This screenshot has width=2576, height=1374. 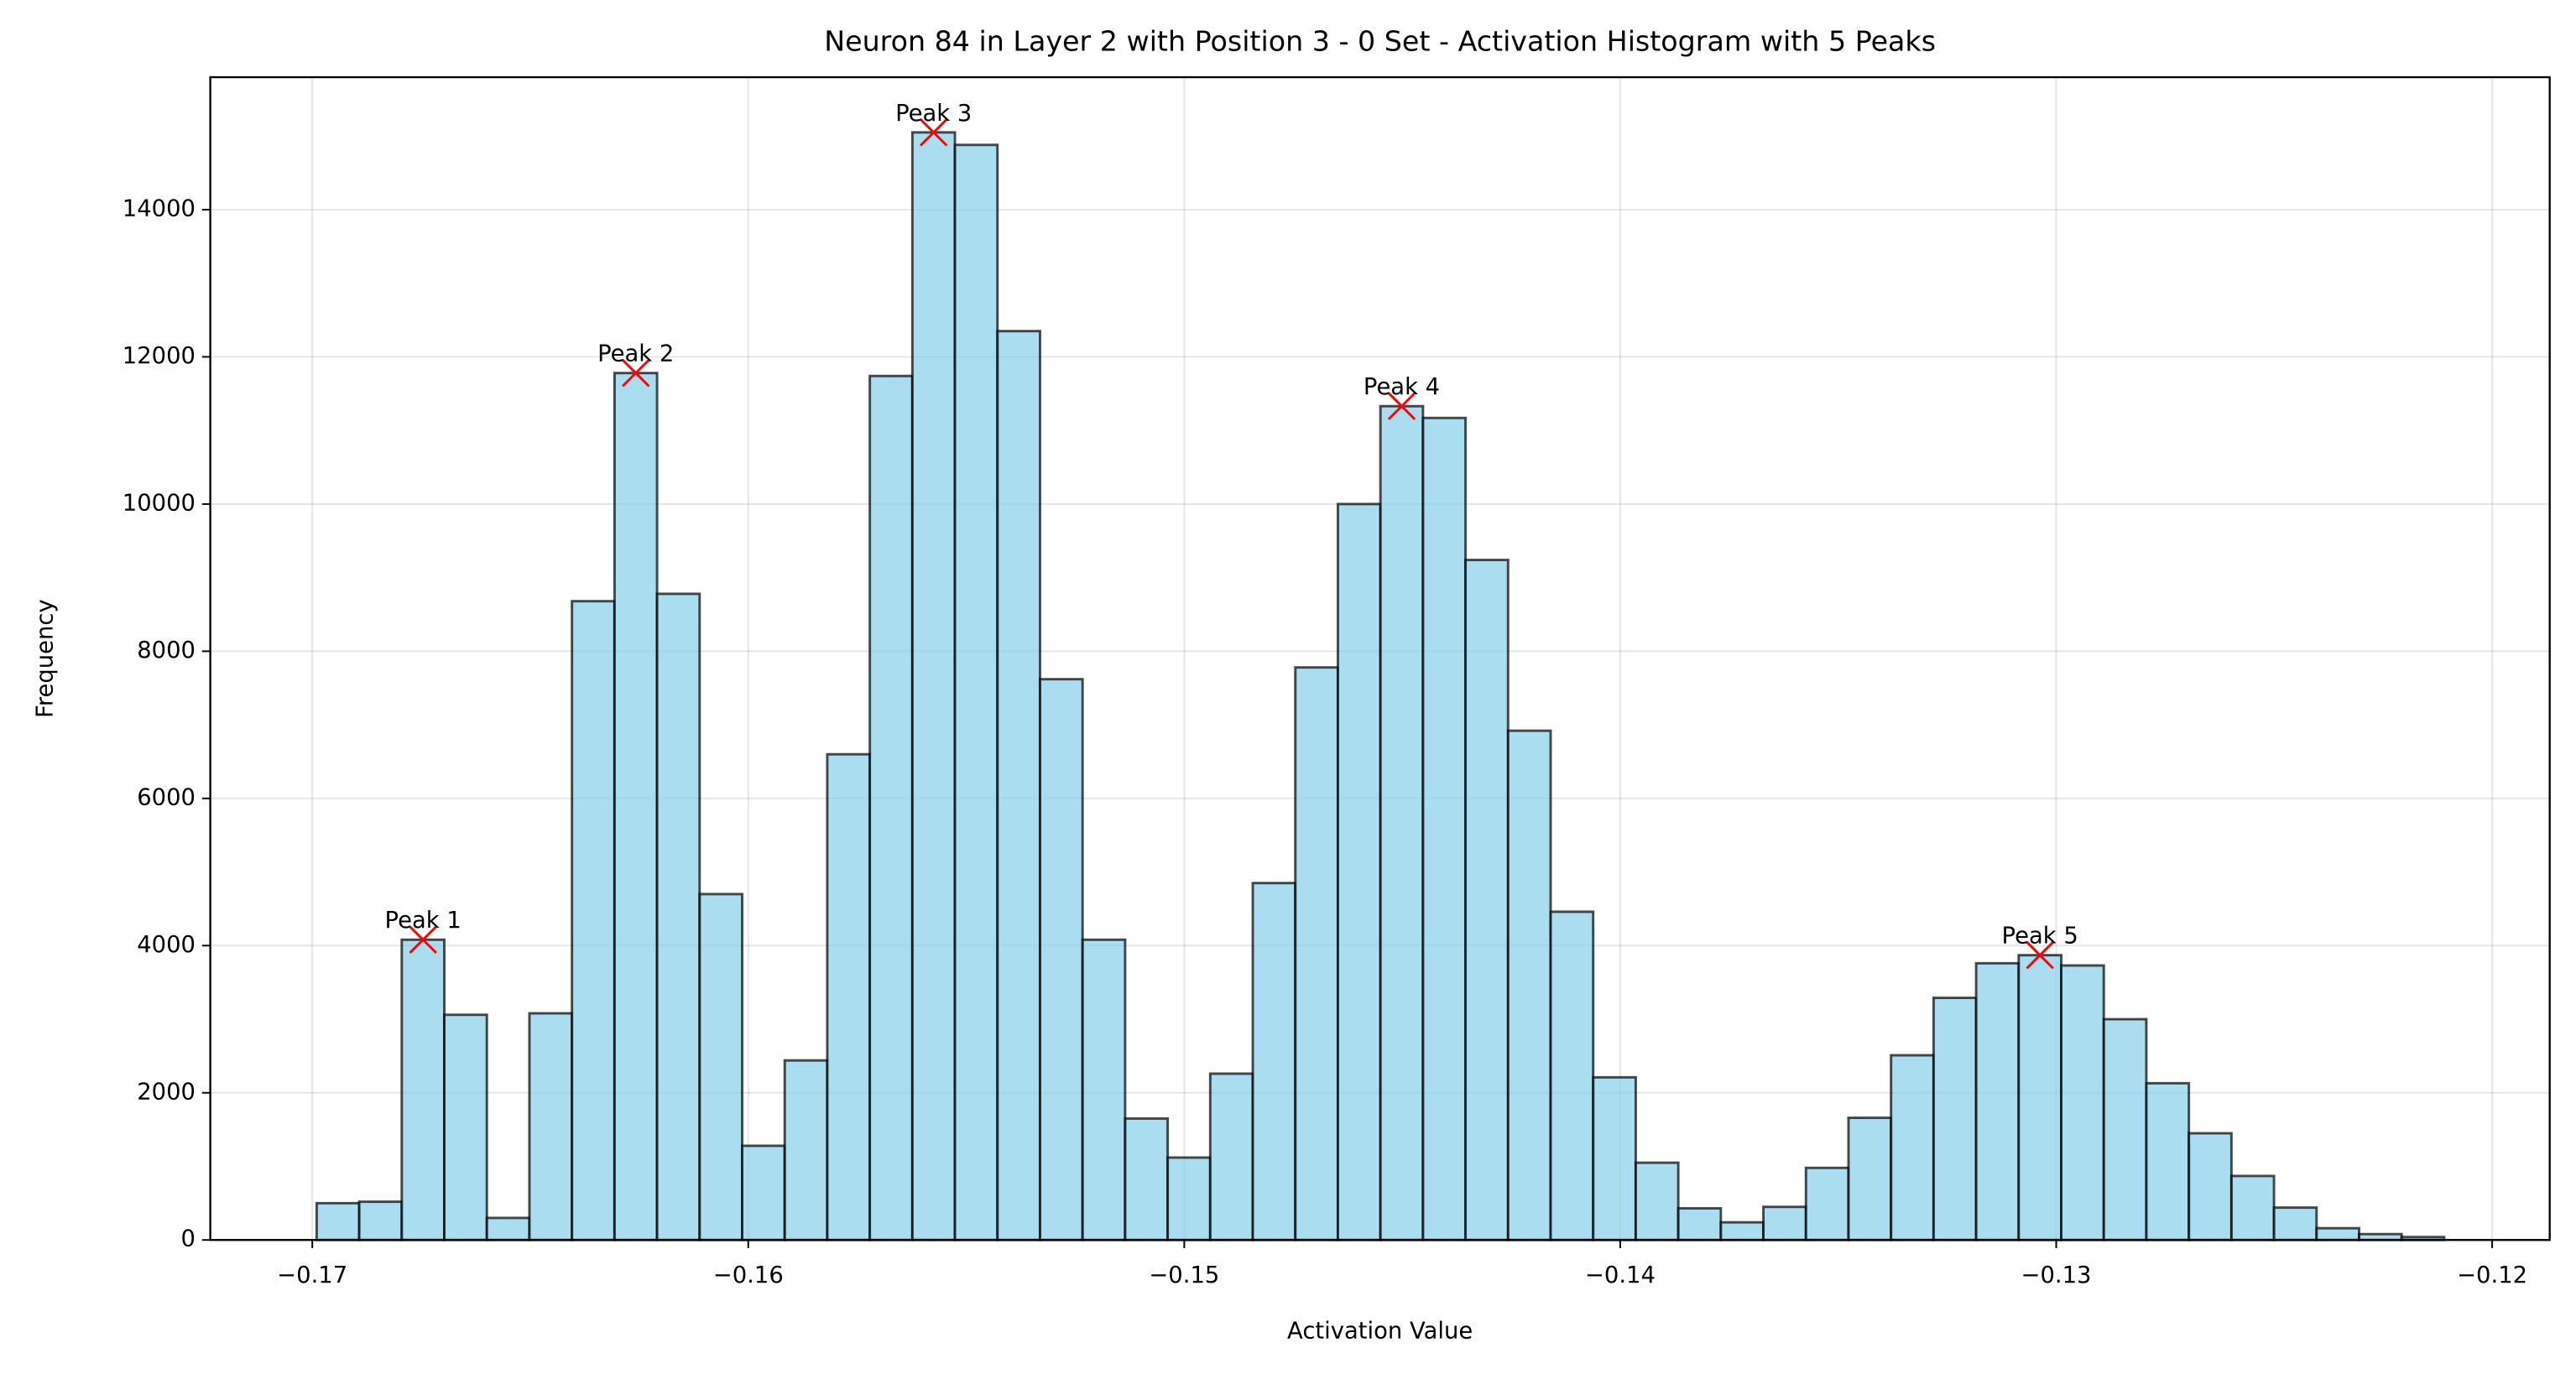 What do you see at coordinates (2492, 1275) in the screenshot?
I see `x-tick-label: −0.12` at bounding box center [2492, 1275].